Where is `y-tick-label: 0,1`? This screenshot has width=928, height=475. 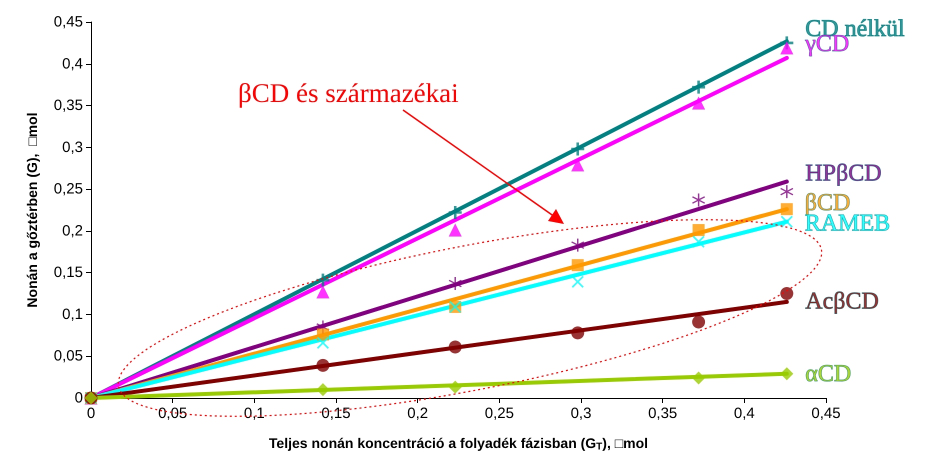
y-tick-label: 0,1 is located at coordinates (72, 314).